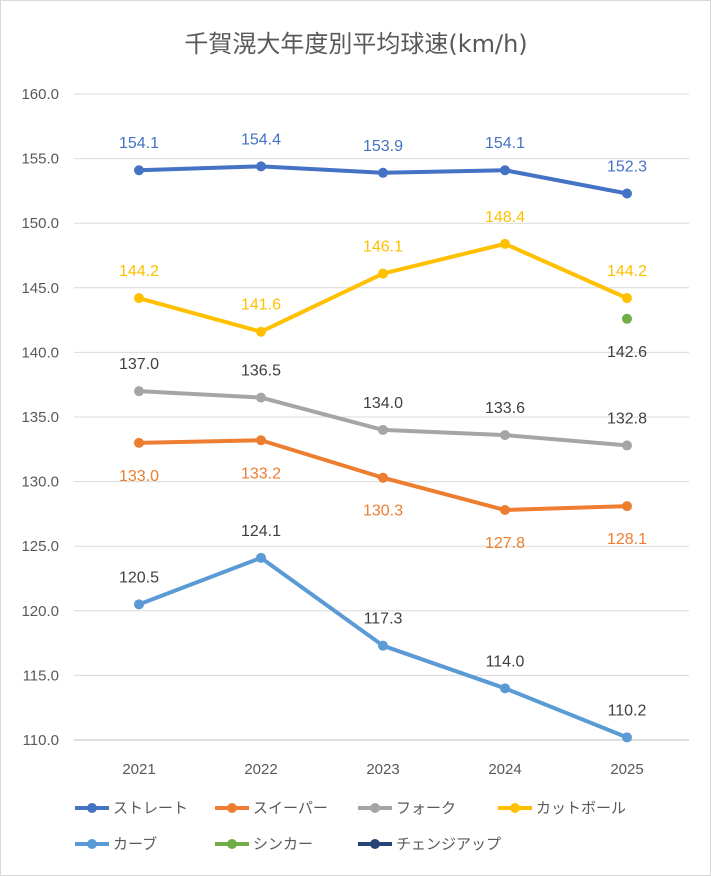 Image resolution: width=711 pixels, height=877 pixels. Describe the element at coordinates (40, 159) in the screenshot. I see `y-tick-label: 155.0` at that location.